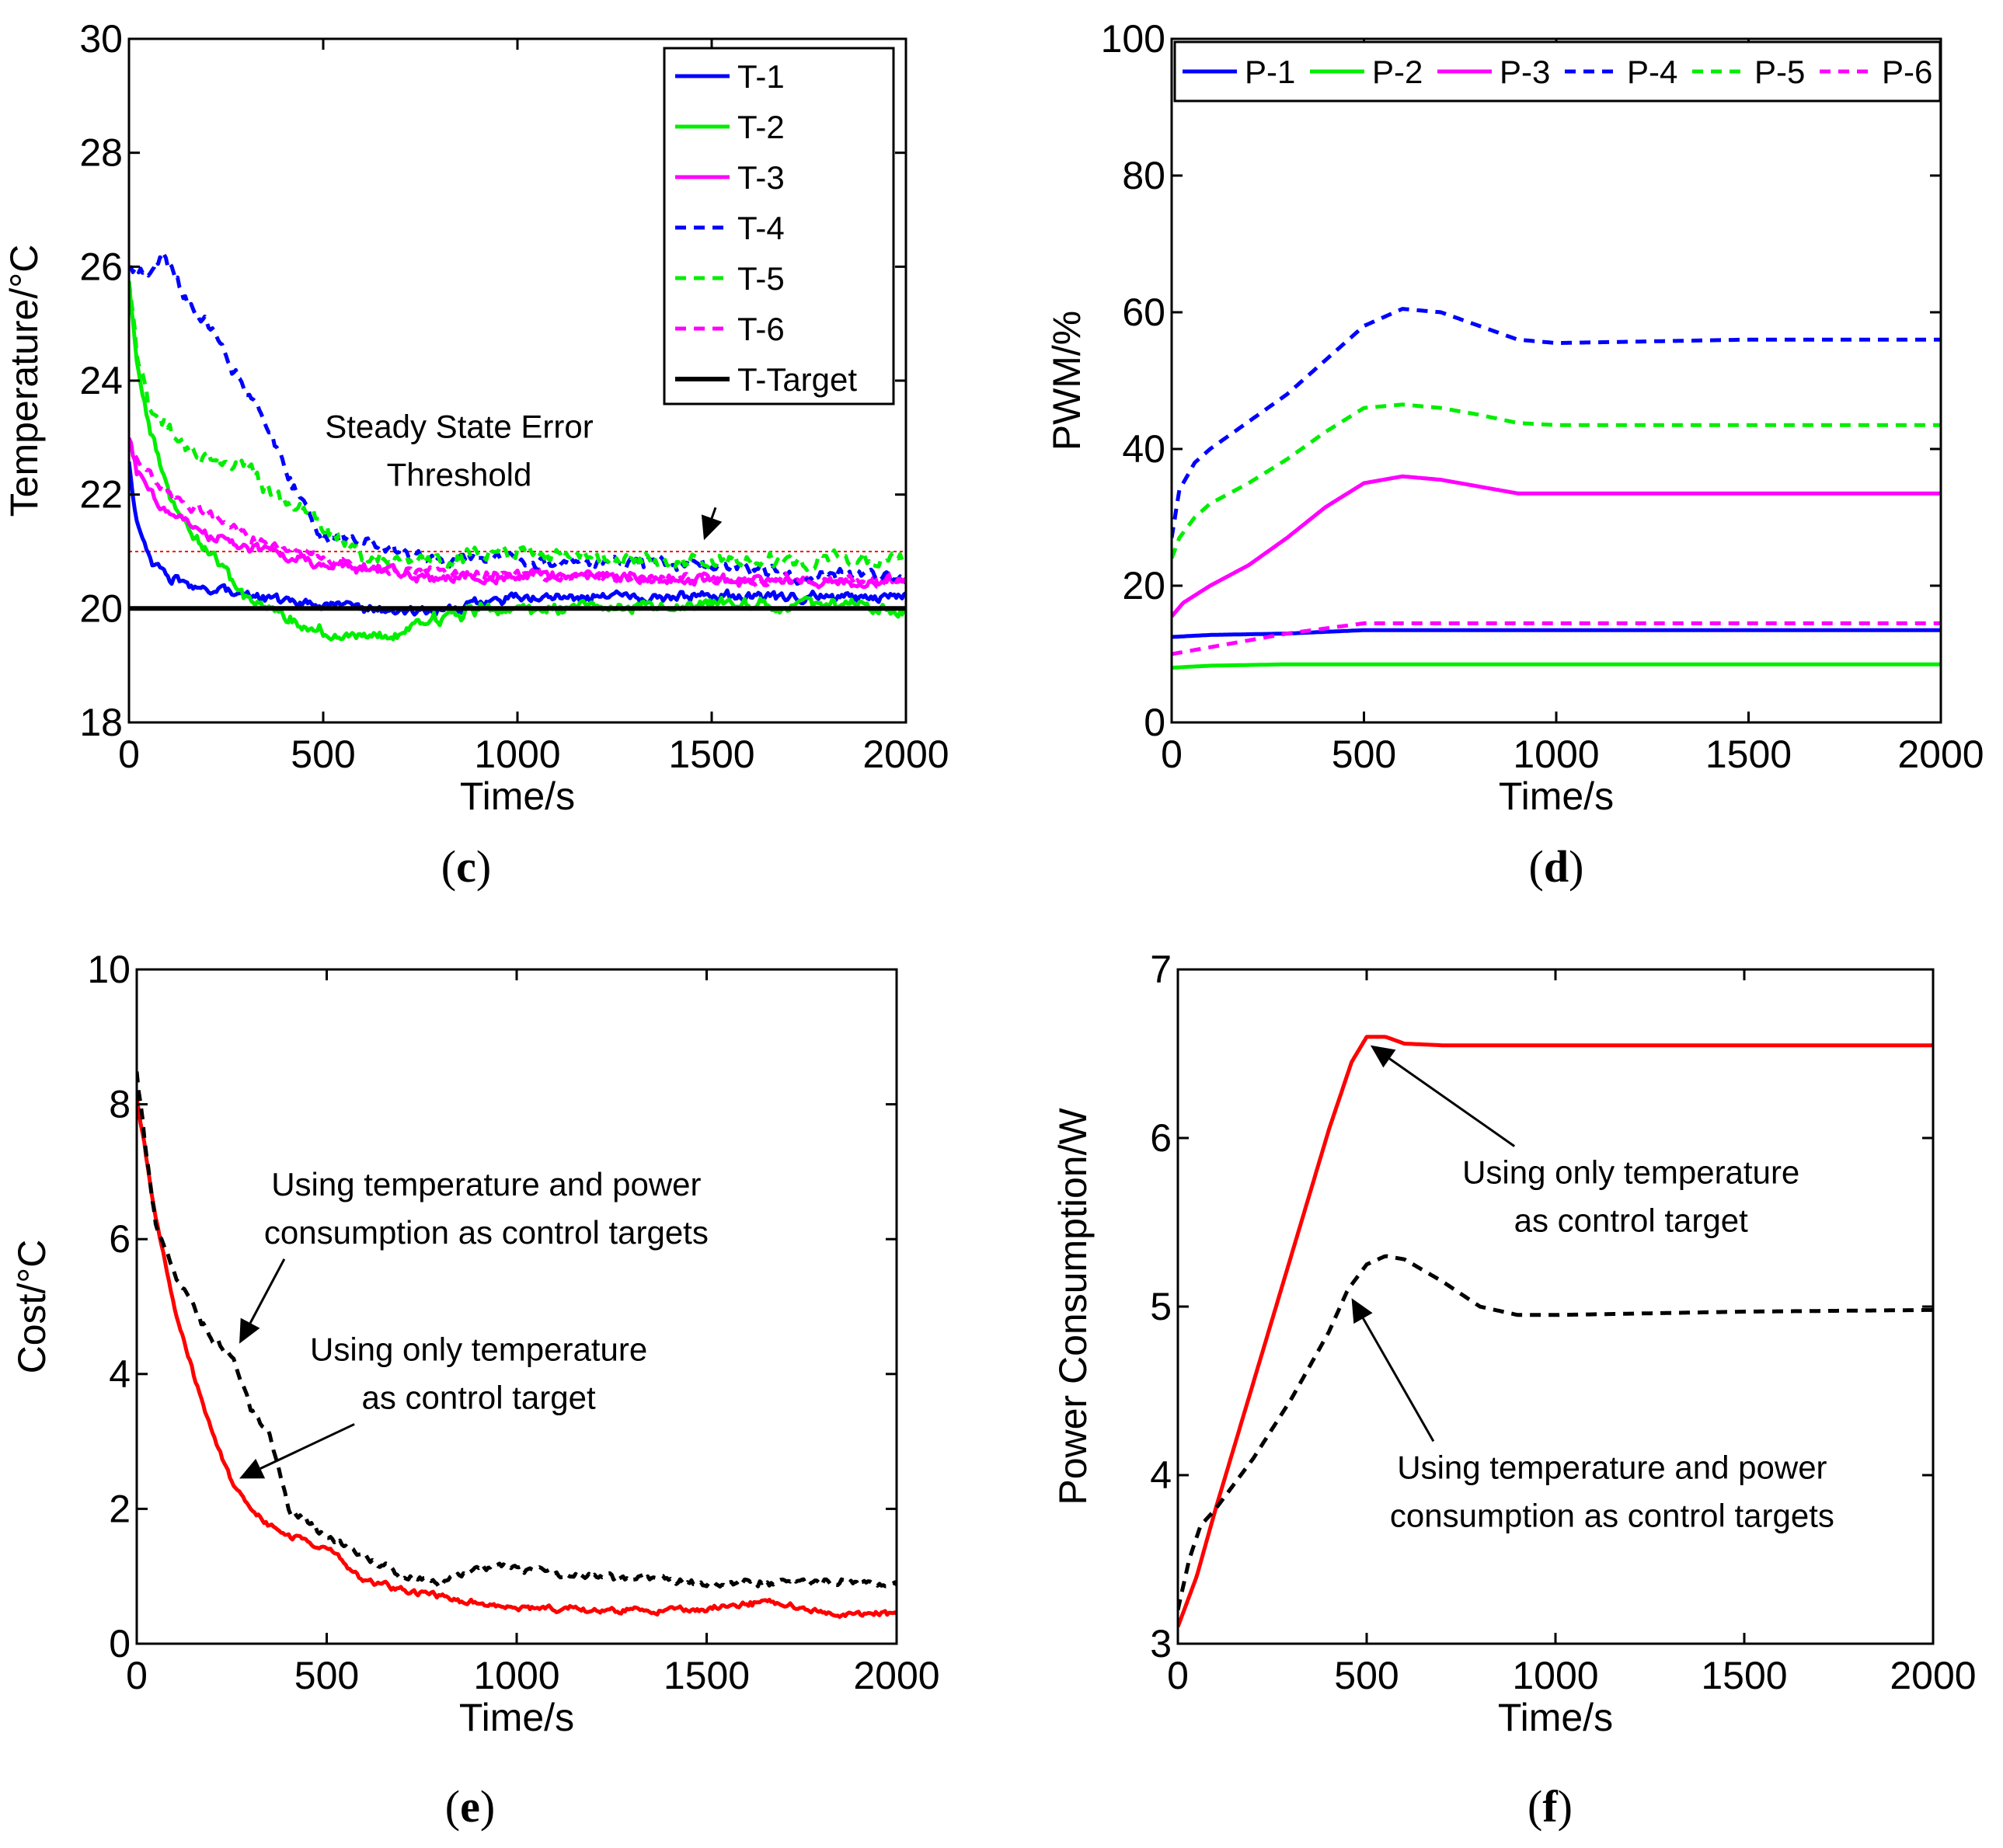 The width and height of the screenshot is (2003, 1848). Describe the element at coordinates (1143, 312) in the screenshot. I see `y-tick-label: 60` at that location.